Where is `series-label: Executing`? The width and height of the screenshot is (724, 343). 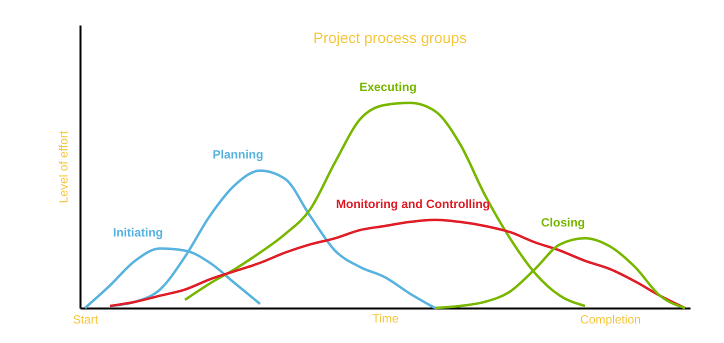 series-label: Executing is located at coordinates (388, 87).